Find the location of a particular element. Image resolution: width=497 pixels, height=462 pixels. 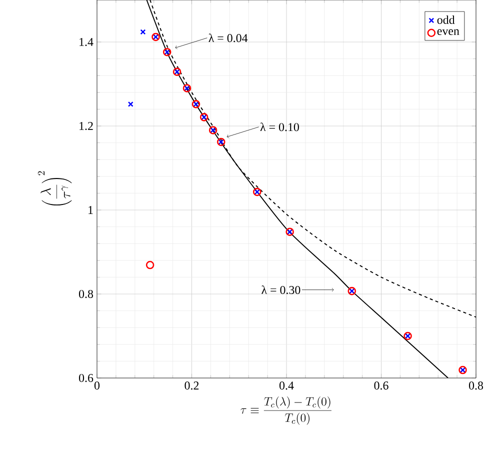

annotation: λ = 0.30 is located at coordinates (281, 290).